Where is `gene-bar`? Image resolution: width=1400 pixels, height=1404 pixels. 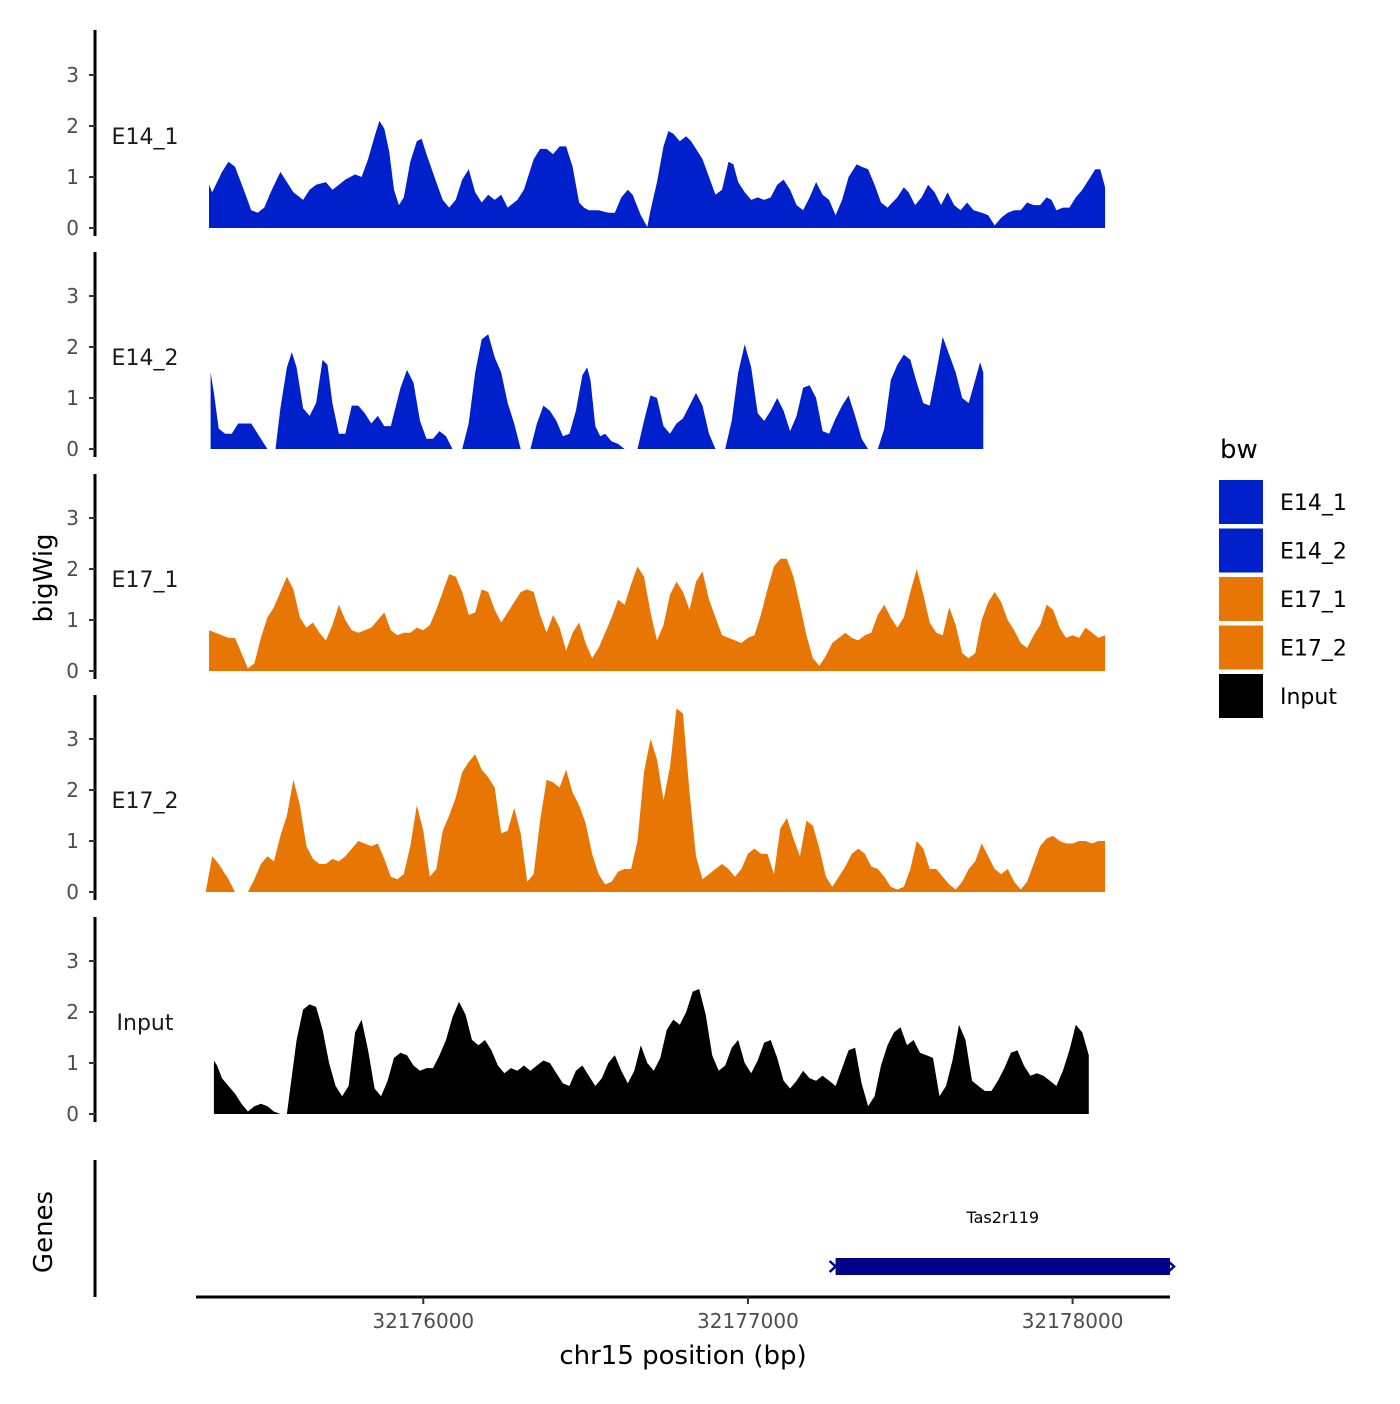
gene-bar is located at coordinates (1002, 1266).